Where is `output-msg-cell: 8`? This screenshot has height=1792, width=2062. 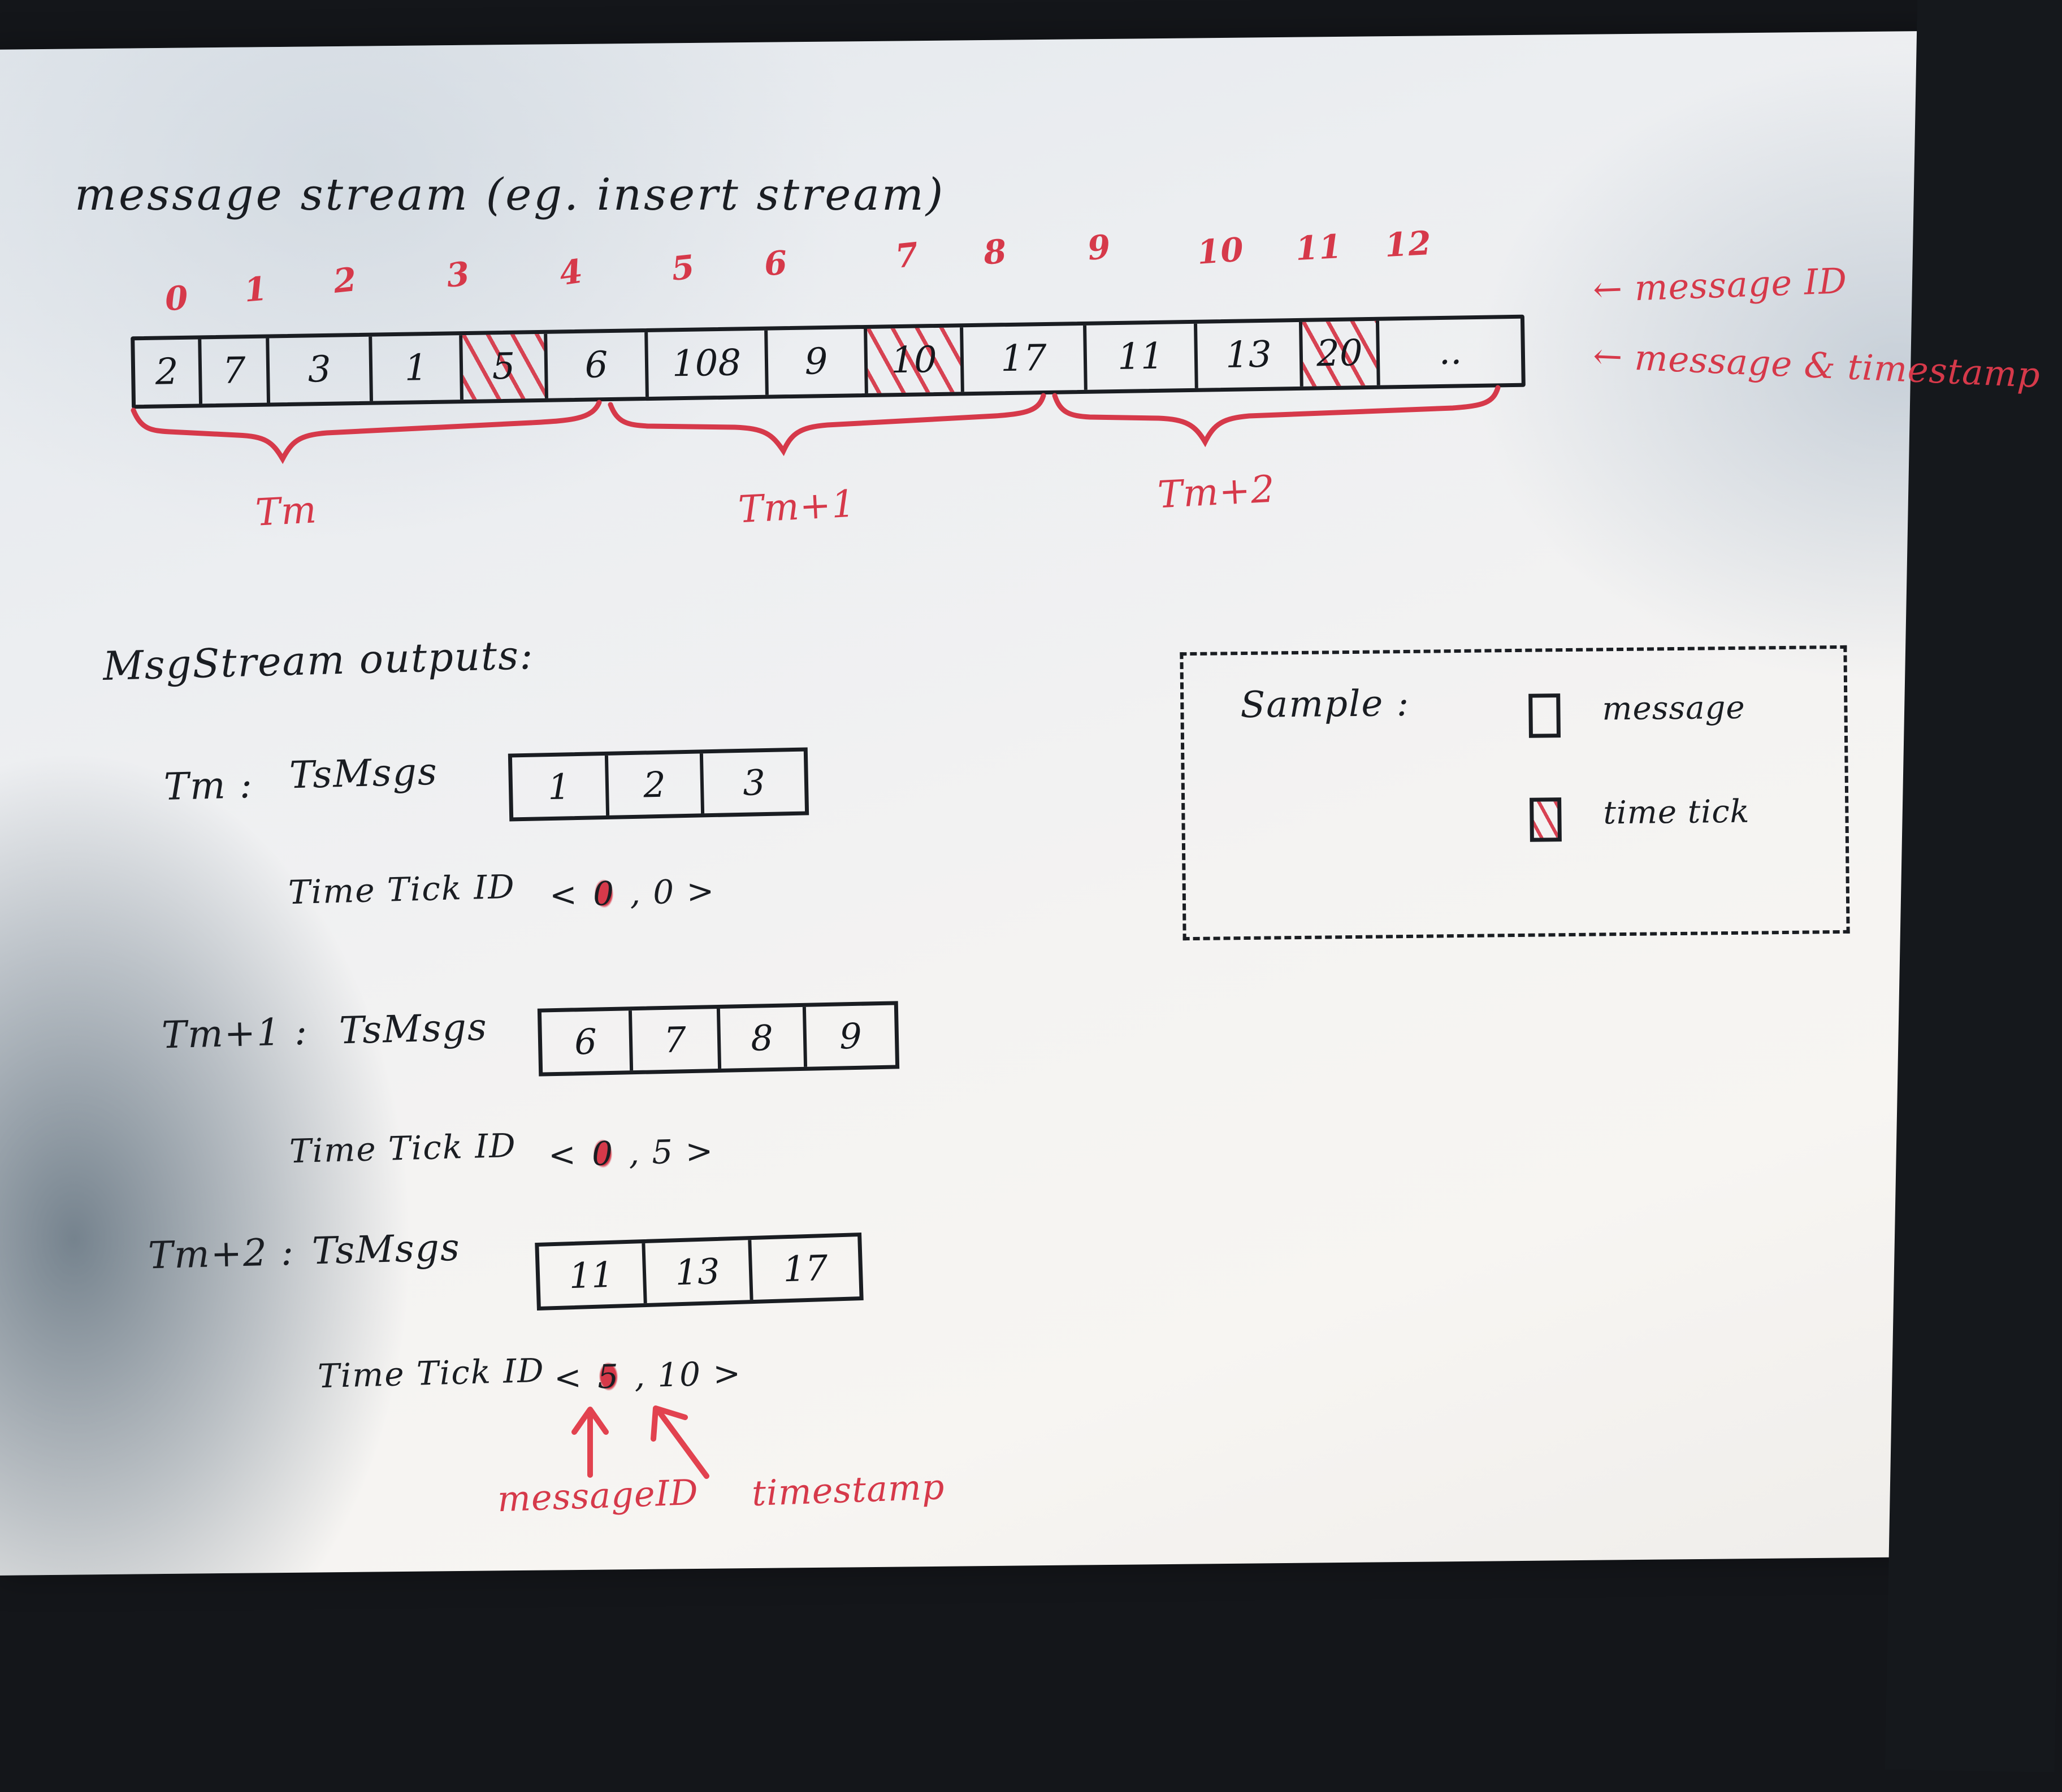 output-msg-cell: 8 is located at coordinates (764, 1037).